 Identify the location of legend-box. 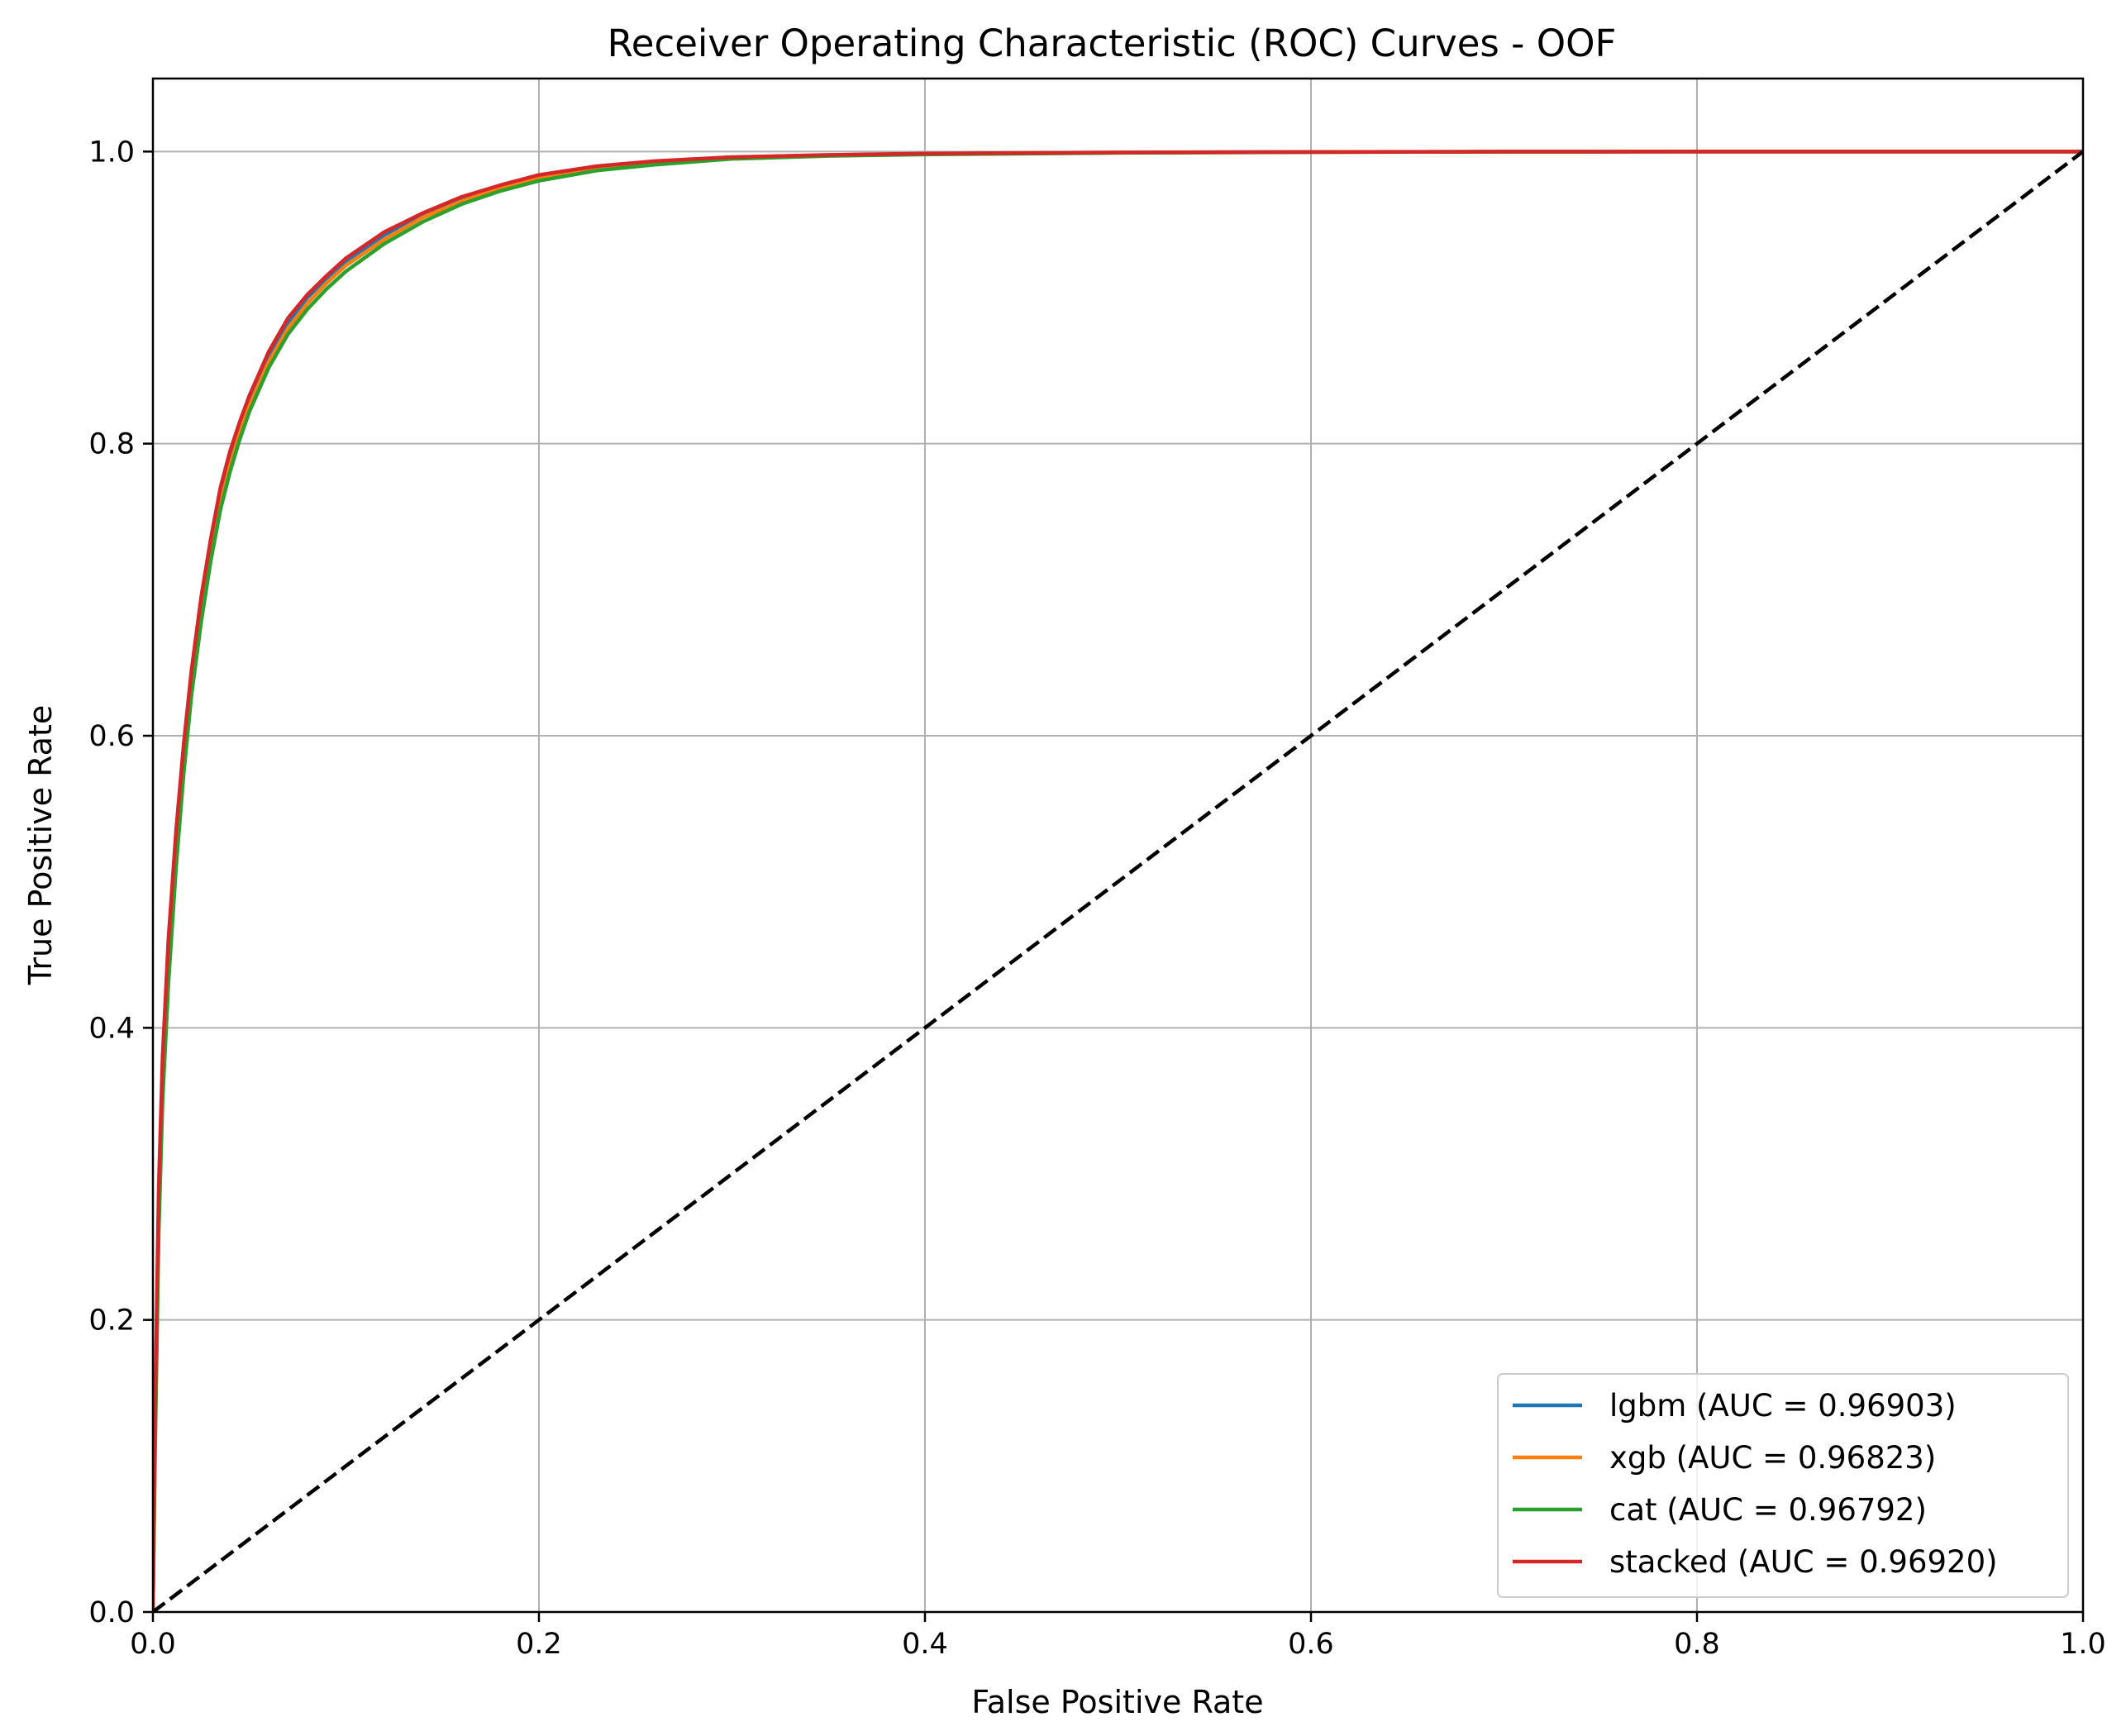
(1783, 1485).